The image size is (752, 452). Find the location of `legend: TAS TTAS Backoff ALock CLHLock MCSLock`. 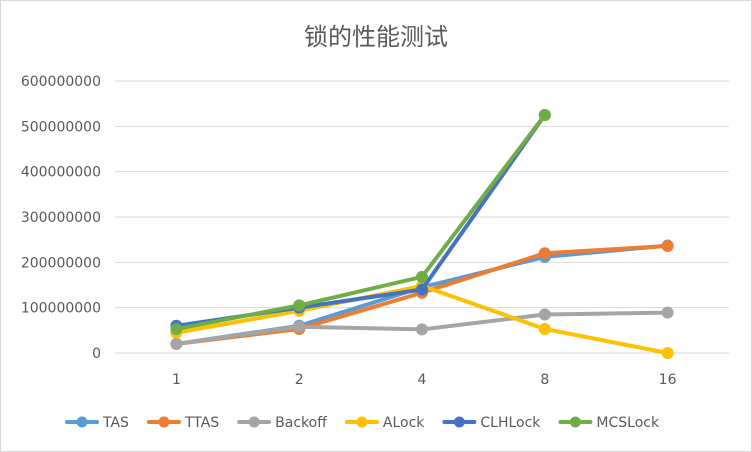

legend: TAS TTAS Backoff ALock CLHLock MCSLock is located at coordinates (362, 423).